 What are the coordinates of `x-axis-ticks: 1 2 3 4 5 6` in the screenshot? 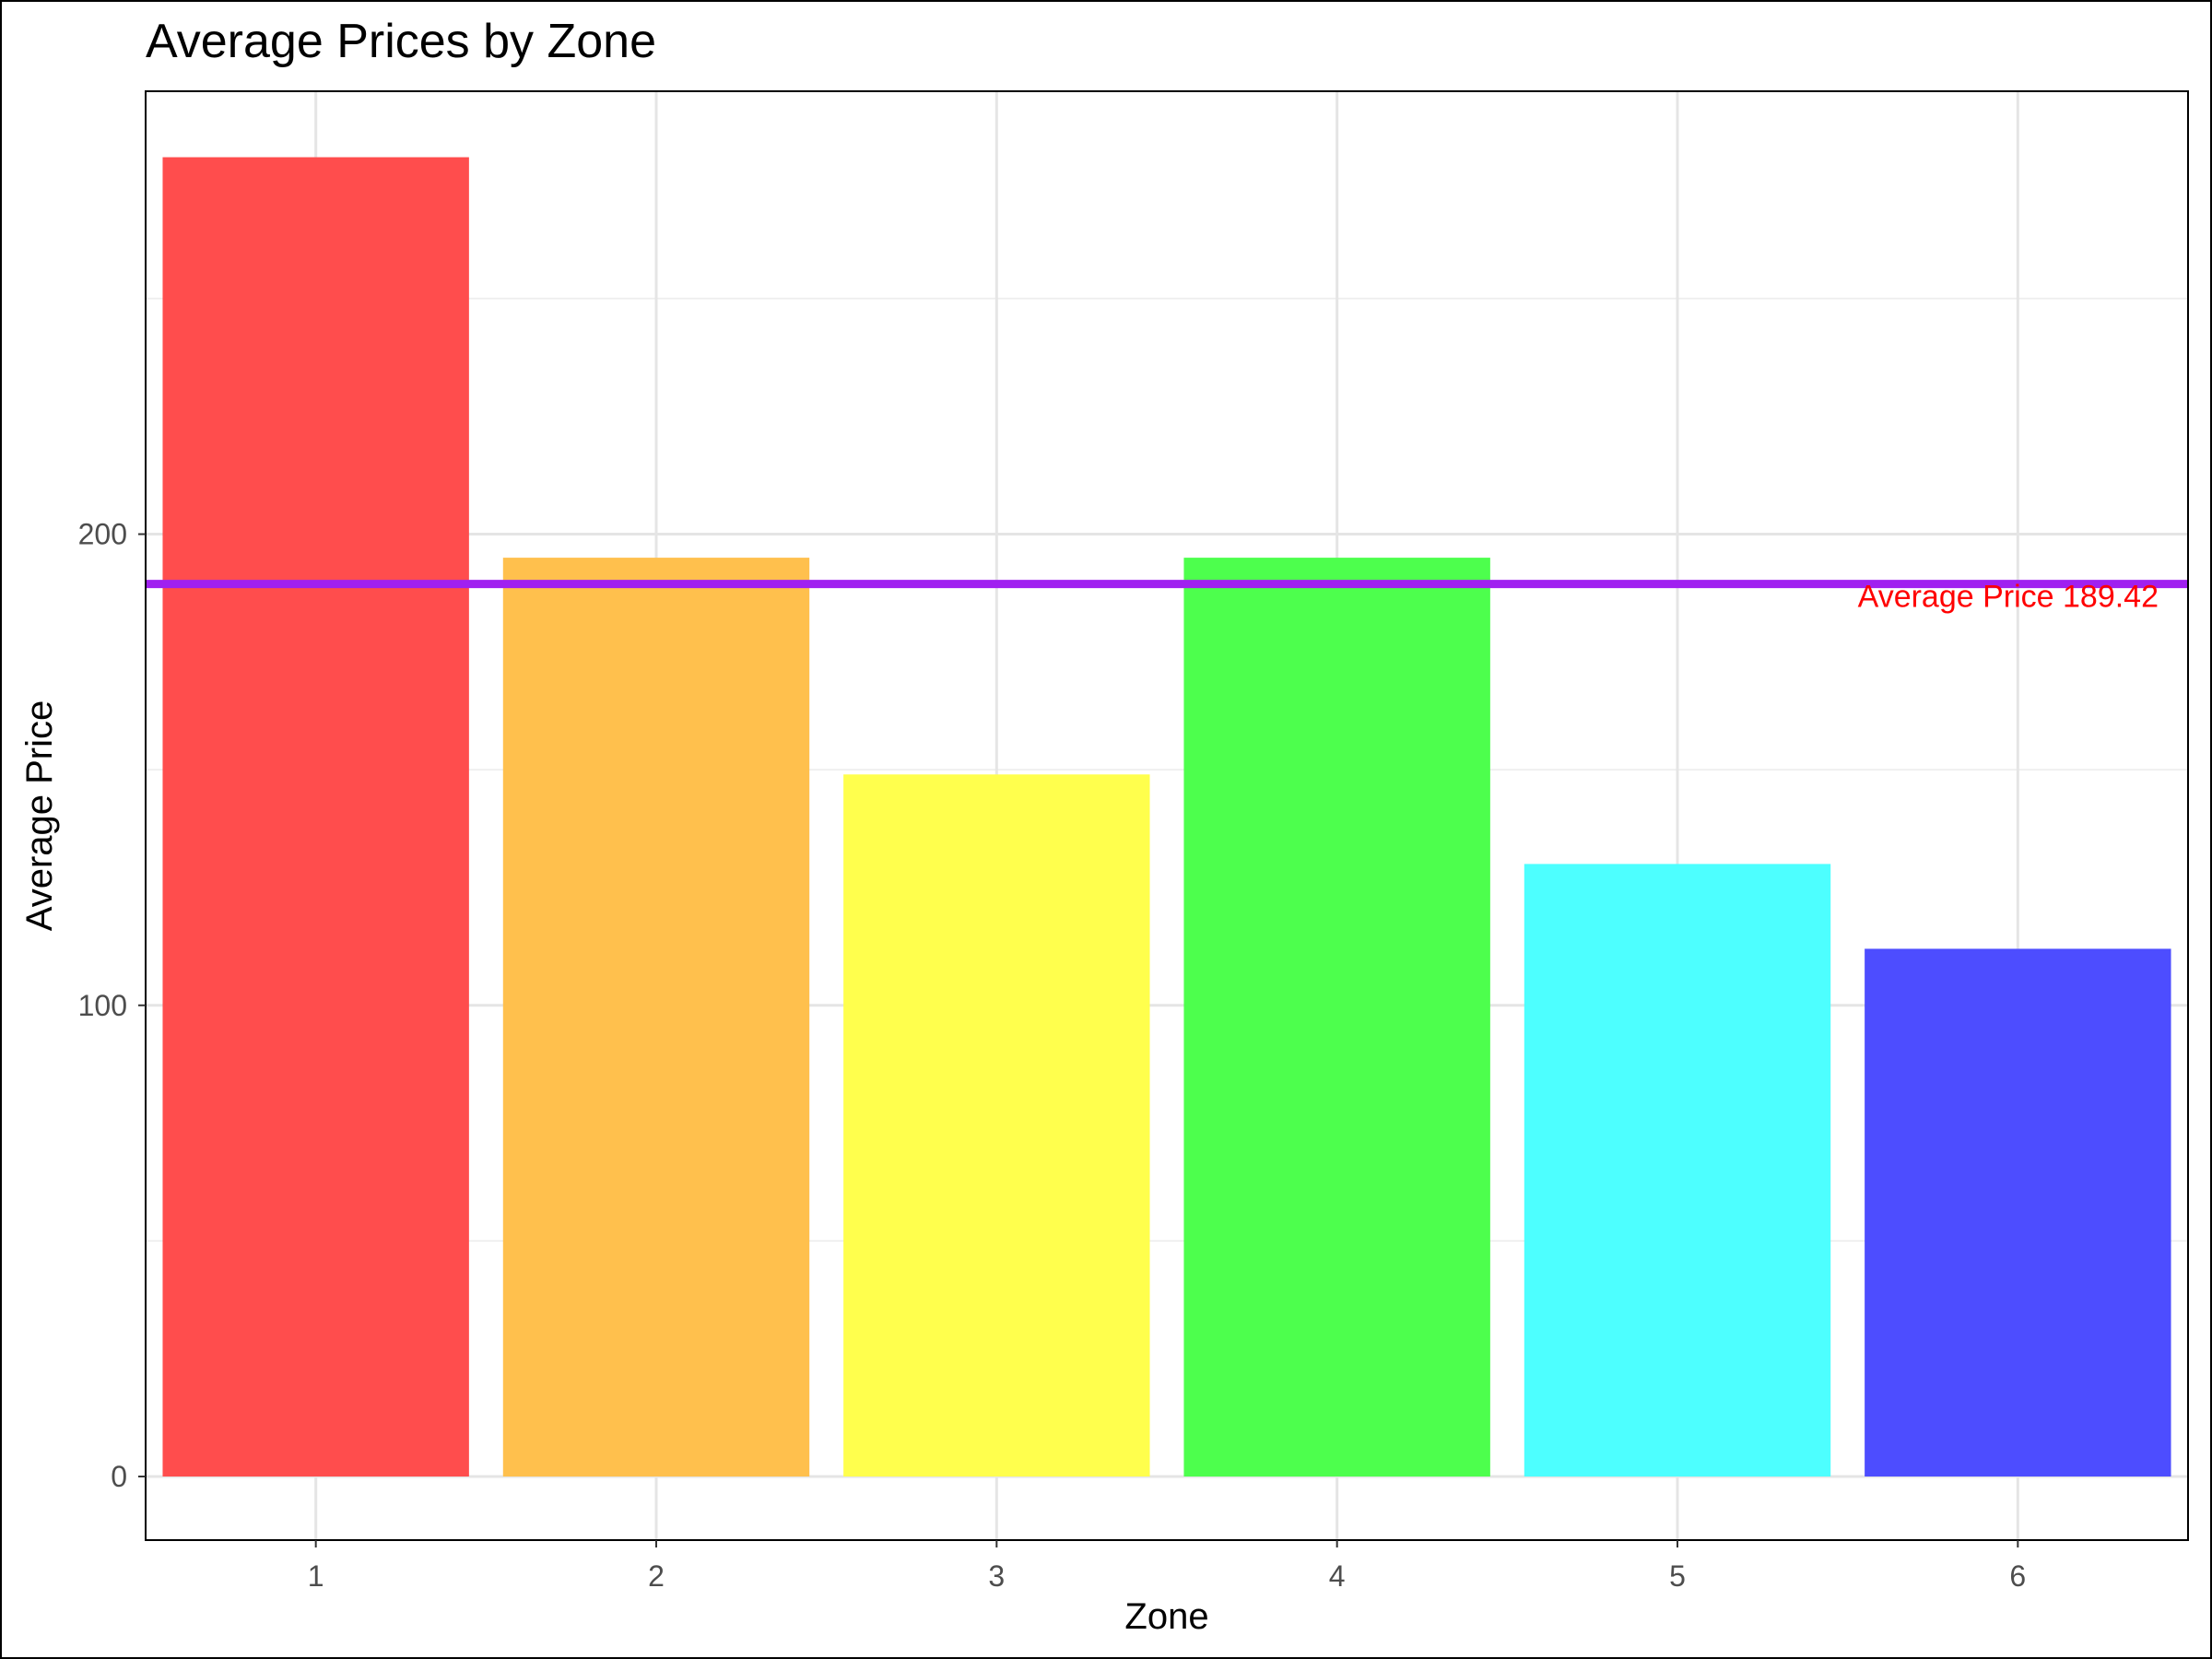 It's located at (1167, 1566).